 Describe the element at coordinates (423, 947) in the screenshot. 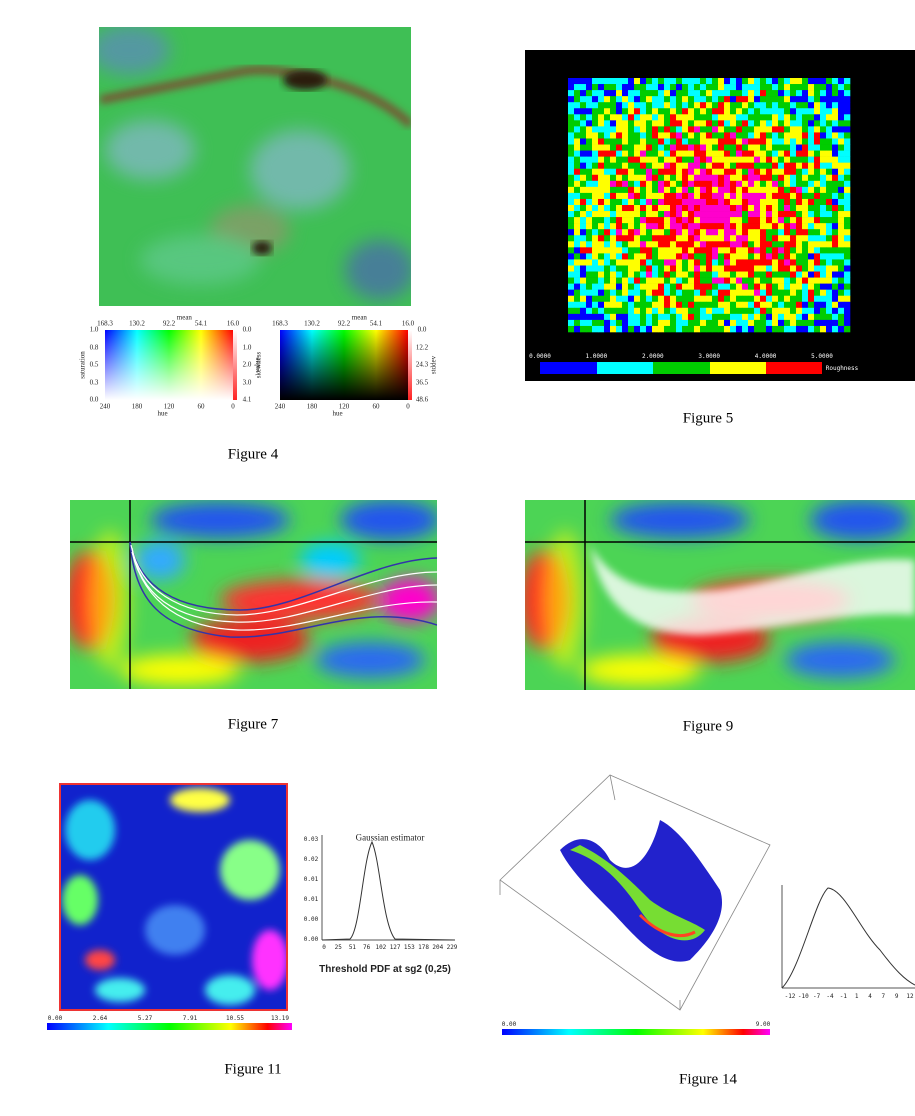

I see `x-tick-label: 178` at that location.